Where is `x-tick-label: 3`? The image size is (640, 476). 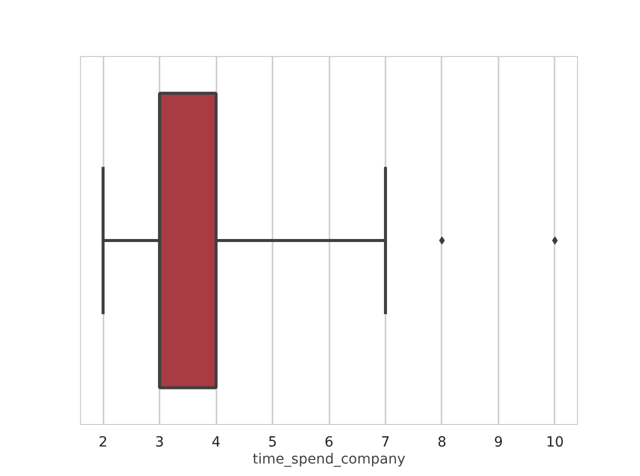 x-tick-label: 3 is located at coordinates (159, 442).